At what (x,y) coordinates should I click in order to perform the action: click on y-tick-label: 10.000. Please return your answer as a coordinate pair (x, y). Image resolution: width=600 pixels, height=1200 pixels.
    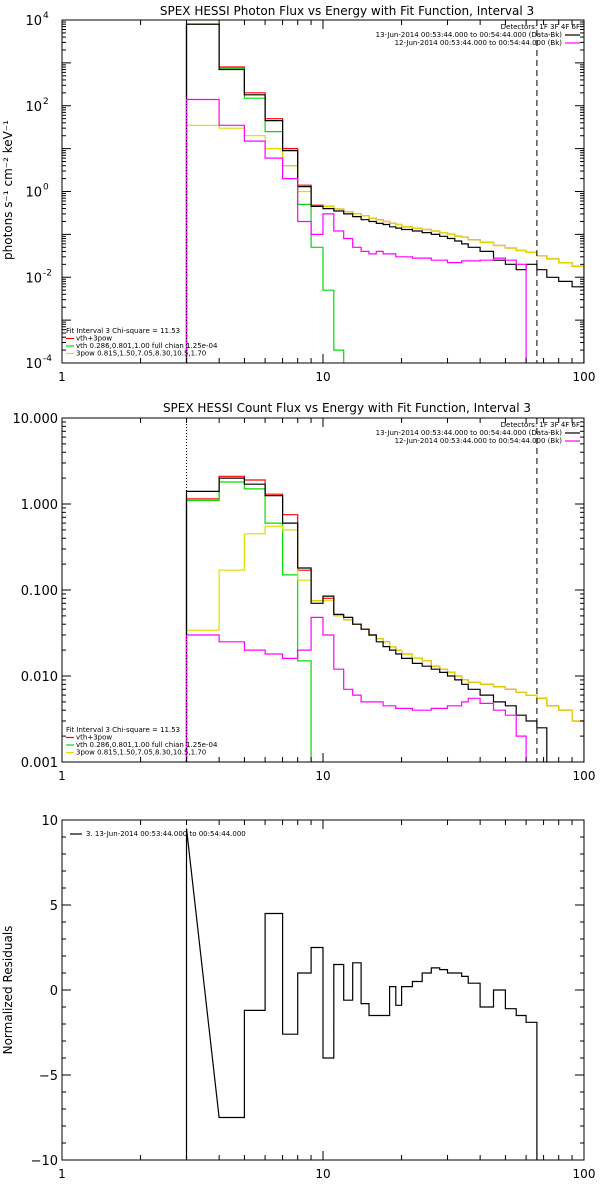
    Looking at the image, I should click on (36, 419).